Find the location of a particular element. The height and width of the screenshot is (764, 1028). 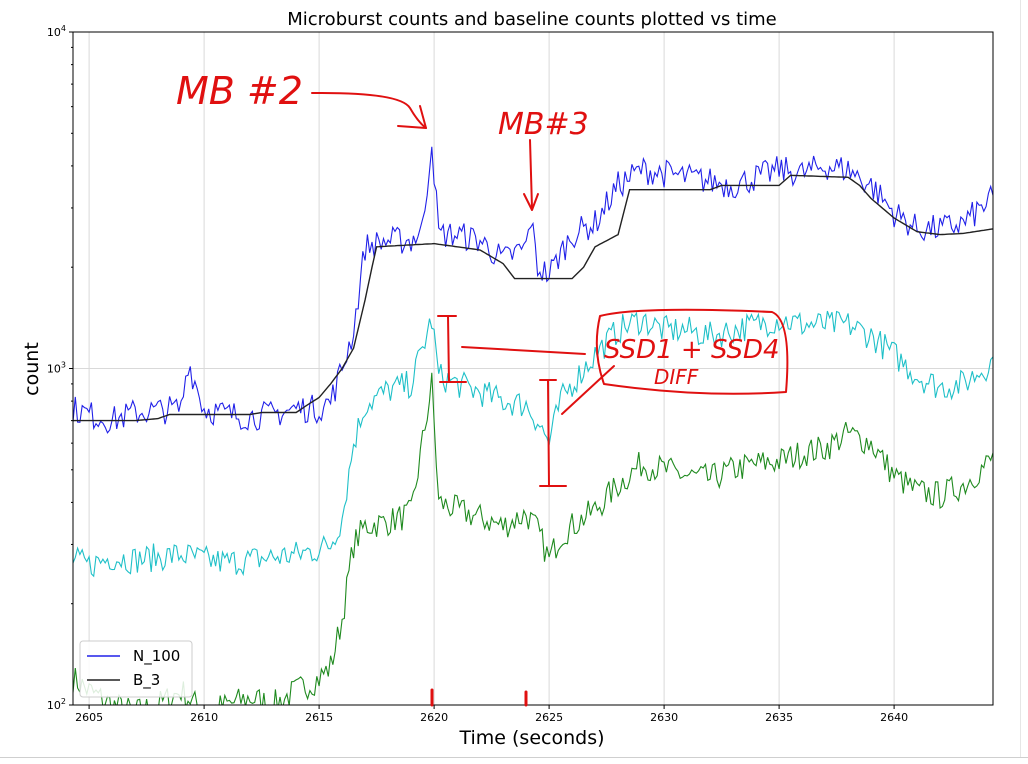

annotation-diff: DIFF is located at coordinates (676, 377).